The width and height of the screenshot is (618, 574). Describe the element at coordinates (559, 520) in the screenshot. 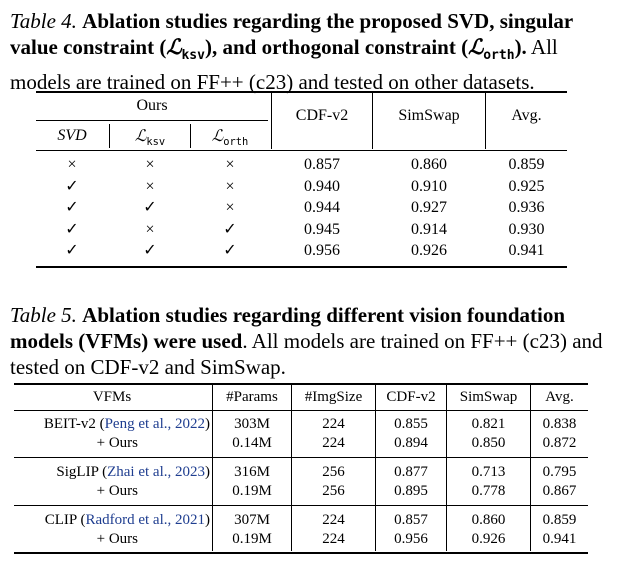

I see `table5-cell-avg: 0.859` at that location.